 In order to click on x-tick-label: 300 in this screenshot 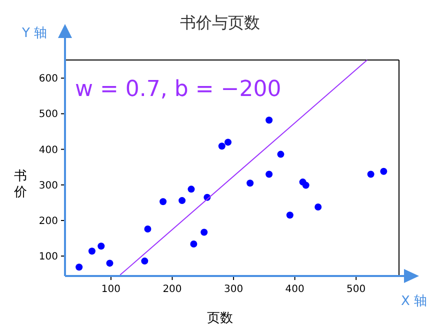, I will do `click(234, 289)`.